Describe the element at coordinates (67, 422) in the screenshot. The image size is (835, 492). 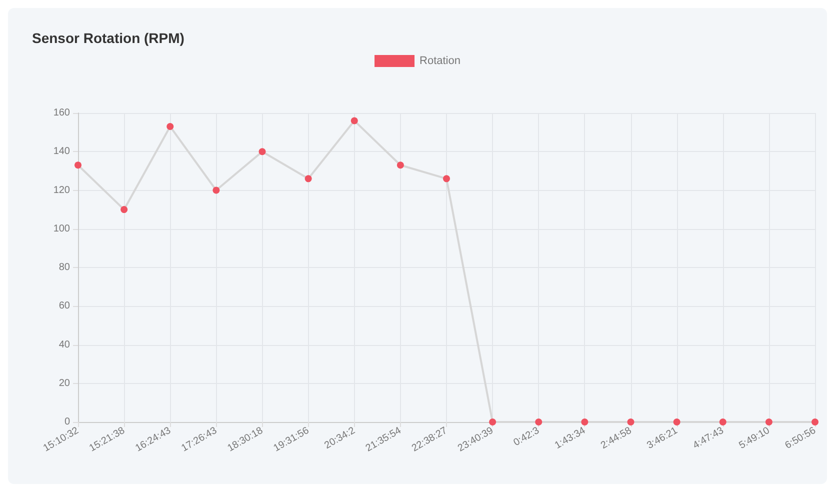
I see `y-tick-label: 0` at that location.